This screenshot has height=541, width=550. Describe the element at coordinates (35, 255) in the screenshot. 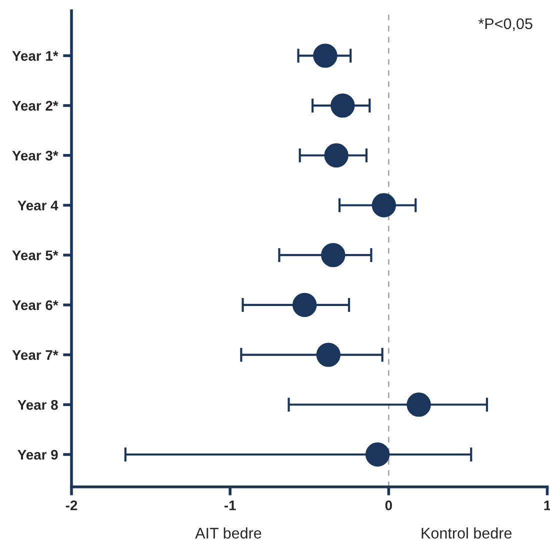

I see `y-tick-label: Year 5*` at that location.